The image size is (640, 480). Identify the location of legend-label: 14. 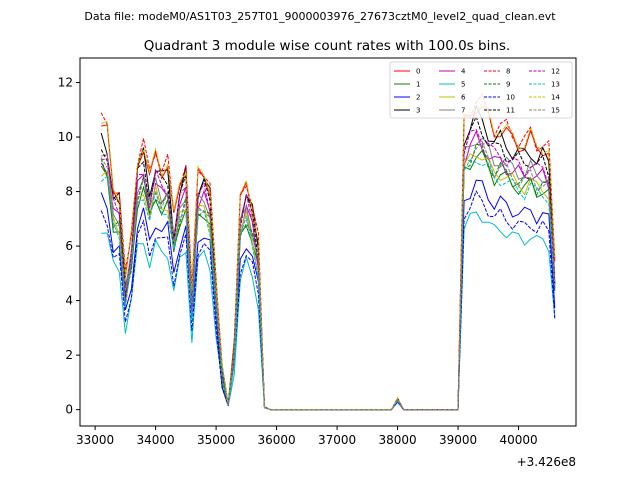
(555, 98).